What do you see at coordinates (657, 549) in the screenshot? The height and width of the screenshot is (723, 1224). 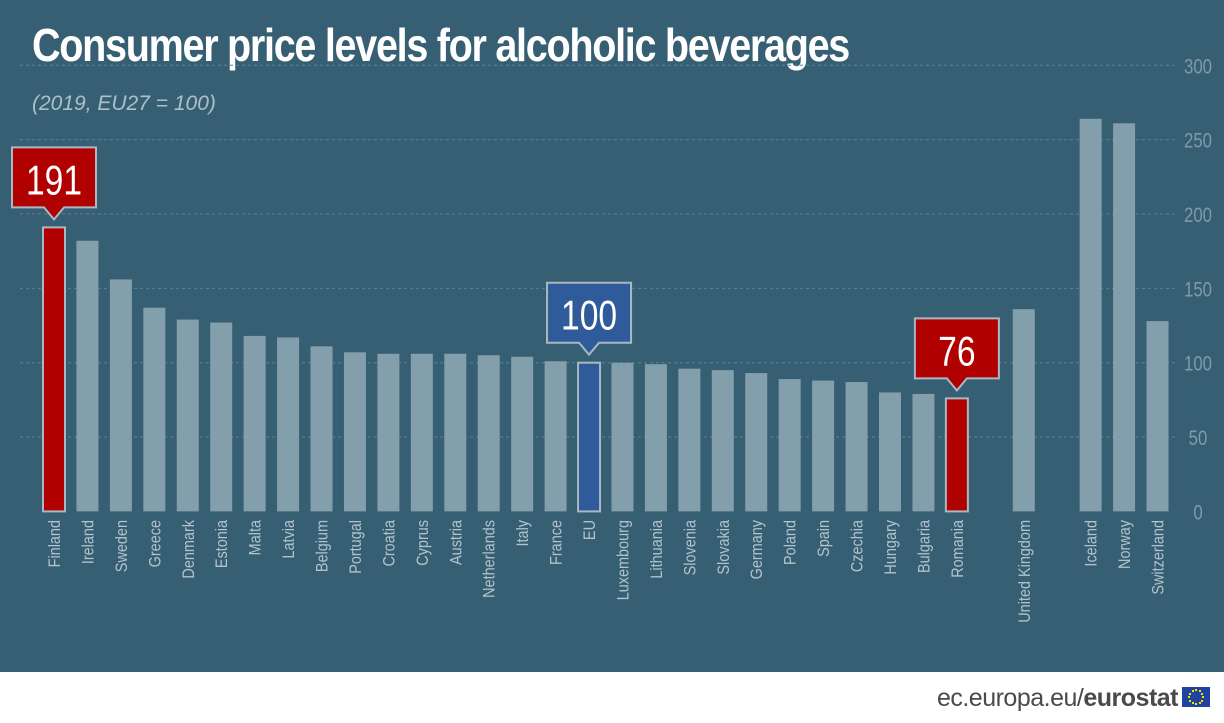 I see `x-tick-label: Lithuania` at bounding box center [657, 549].